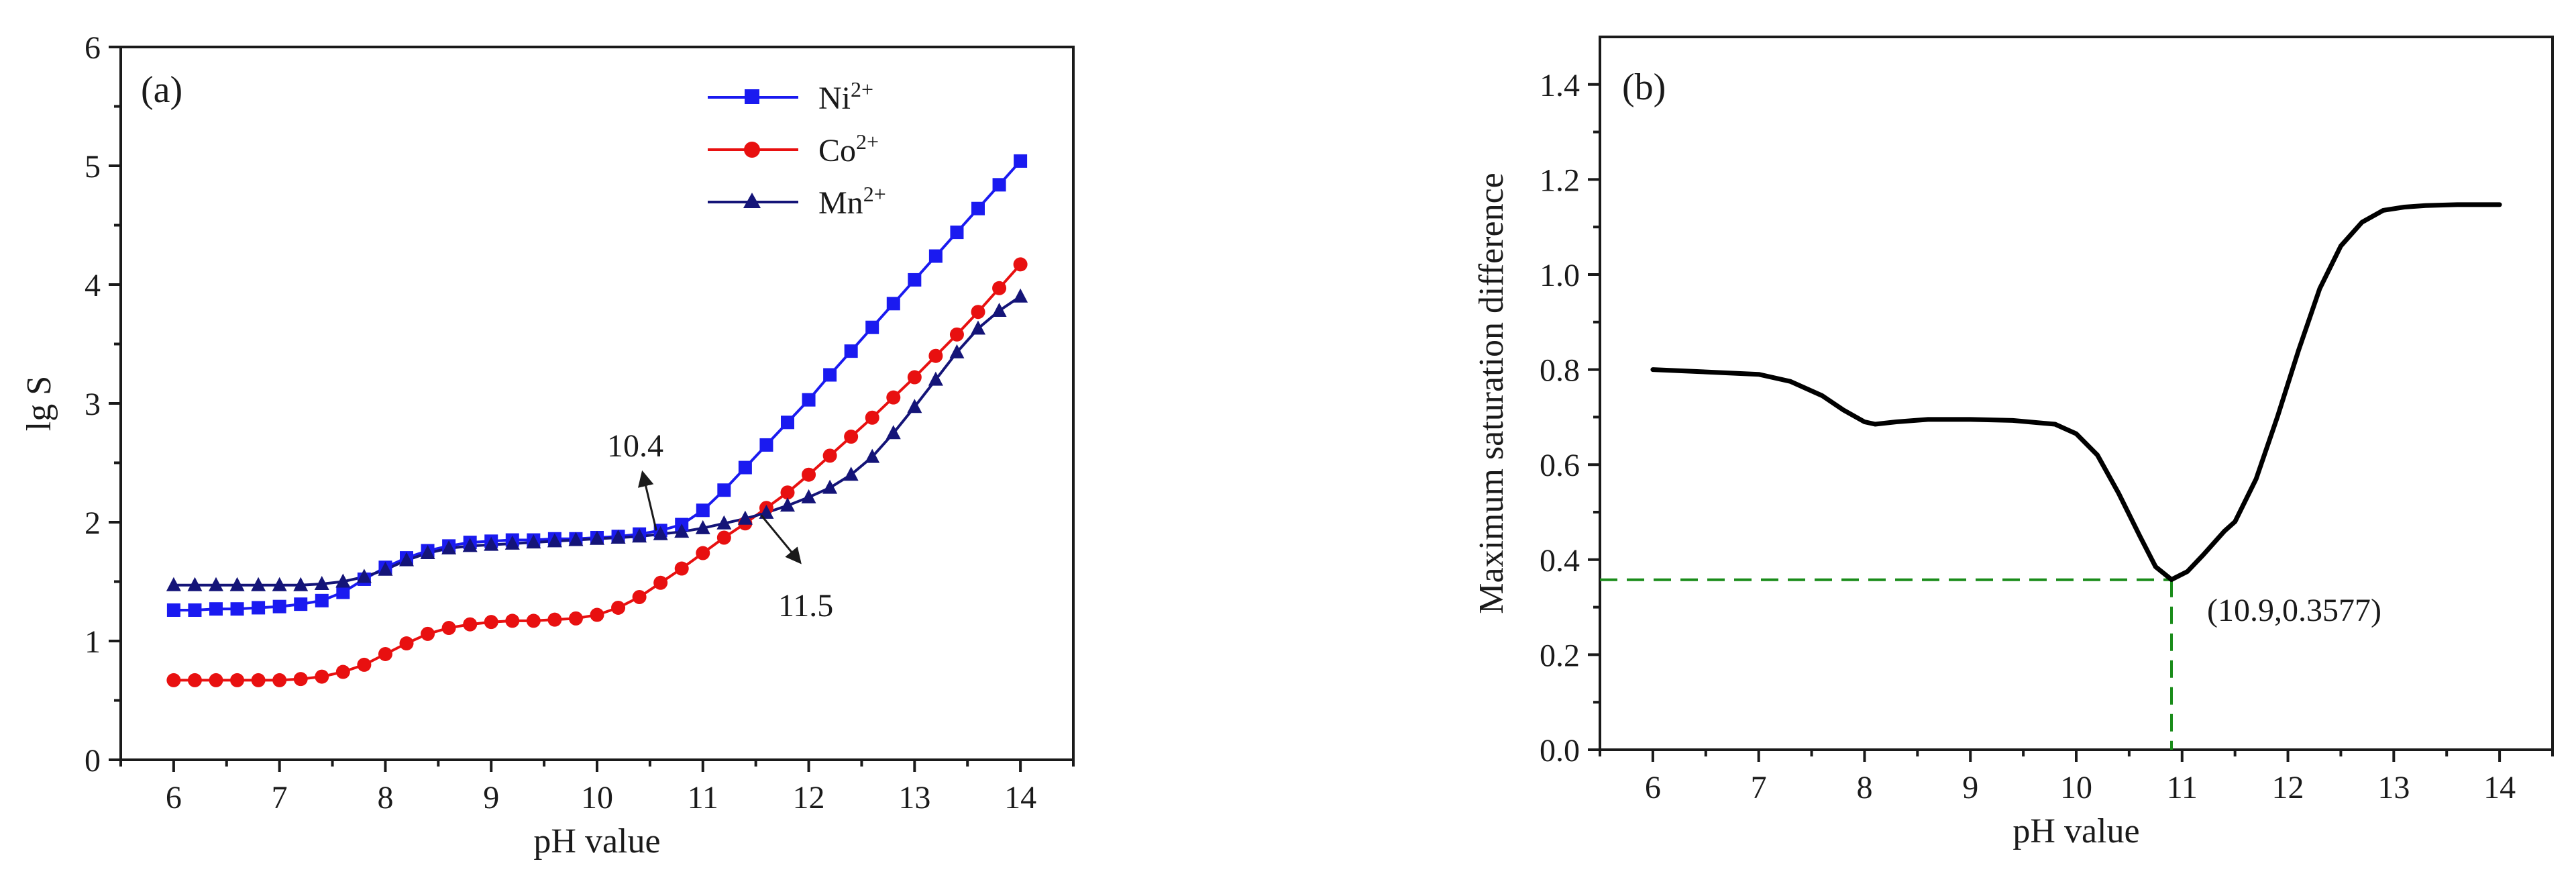  I want to click on chart-a-x-tick-label: 11, so click(703, 798).